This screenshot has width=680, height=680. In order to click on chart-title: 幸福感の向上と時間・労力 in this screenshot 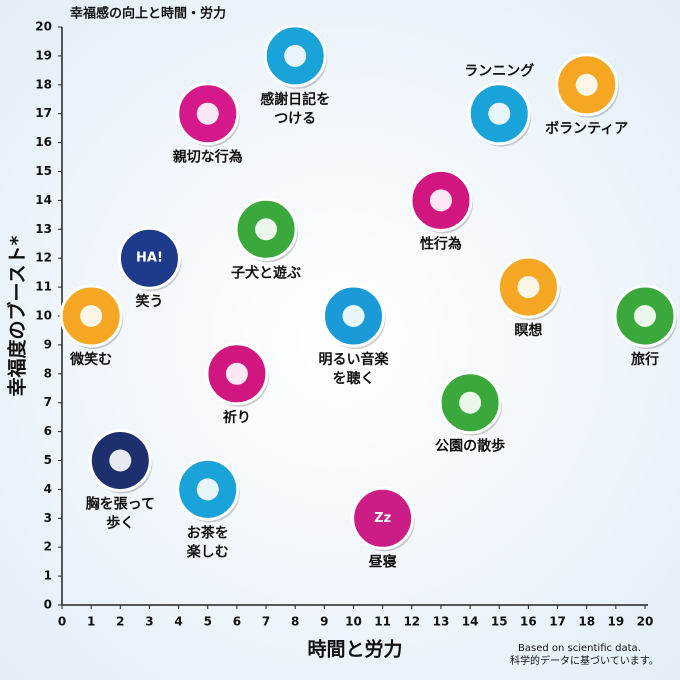, I will do `click(148, 14)`.